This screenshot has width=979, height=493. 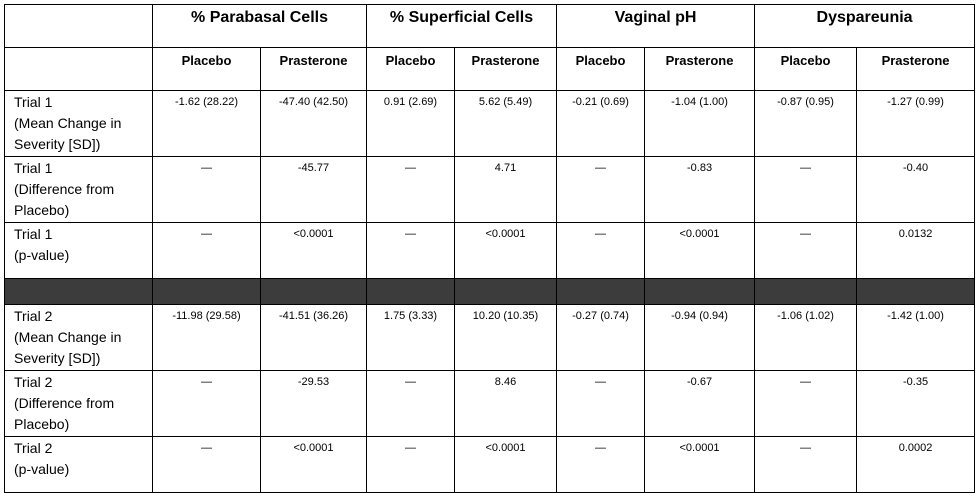 I want to click on value-cell: 10.20 (10.35), so click(x=505, y=337).